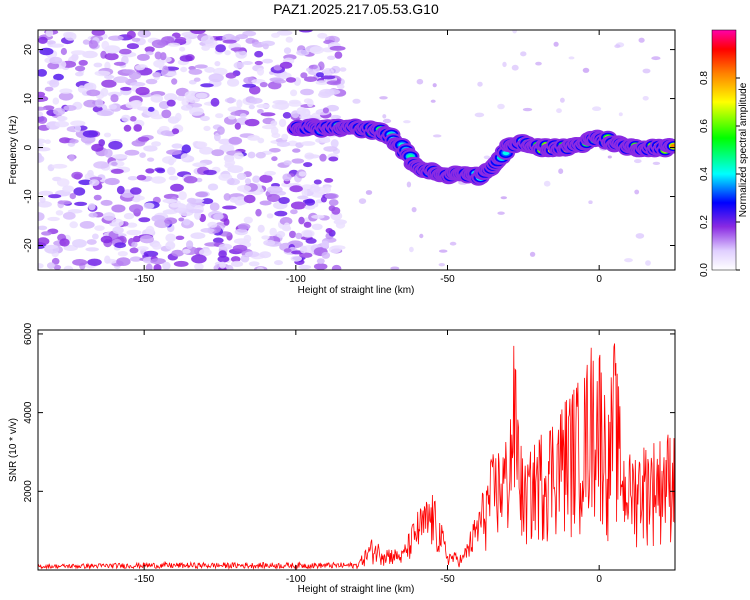 This screenshot has width=750, height=600. I want to click on y-tick-label: -10, so click(28, 196).